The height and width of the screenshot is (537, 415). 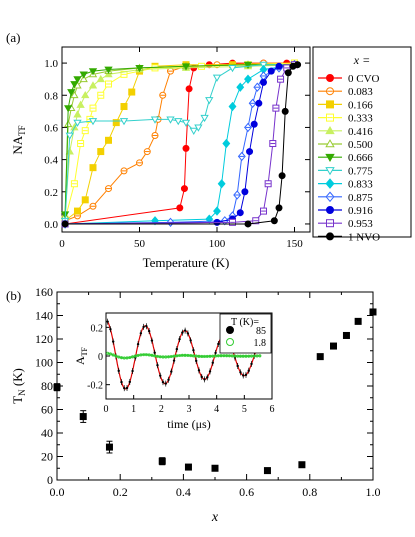 I want to click on panel-b-y-tick-label: 80, so click(x=47, y=386).